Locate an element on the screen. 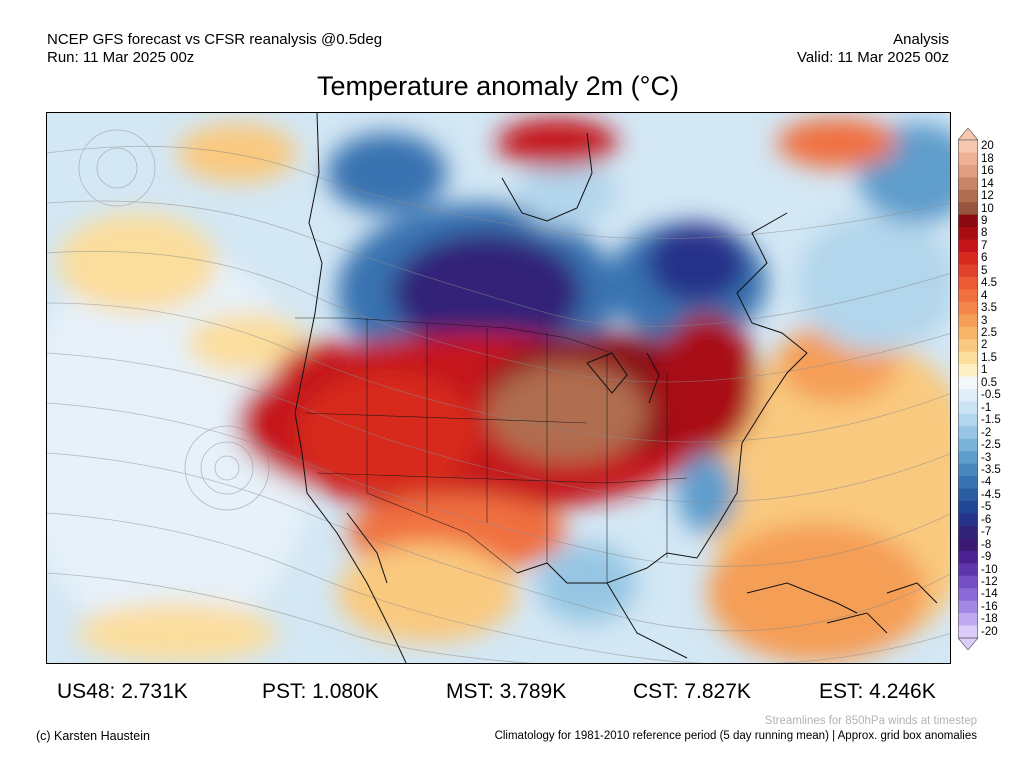 This screenshot has height=768, width=1024. color-scale-label: -9 is located at coordinates (986, 557).